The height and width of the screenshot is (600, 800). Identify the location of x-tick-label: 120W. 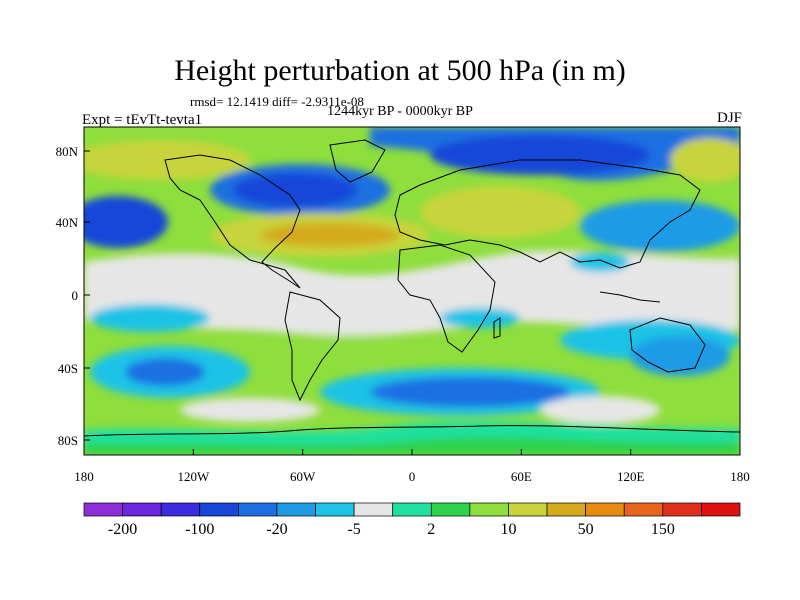
(193, 476).